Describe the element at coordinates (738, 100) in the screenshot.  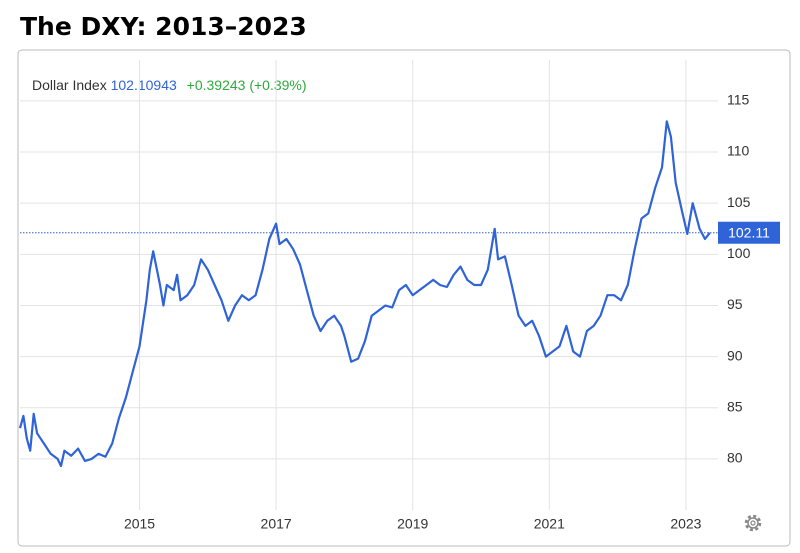
I see `y-tick-label: 115` at that location.